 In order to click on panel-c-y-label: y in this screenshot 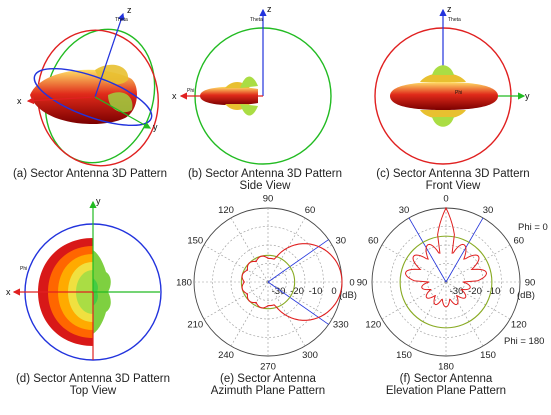, I will do `click(527, 96)`.